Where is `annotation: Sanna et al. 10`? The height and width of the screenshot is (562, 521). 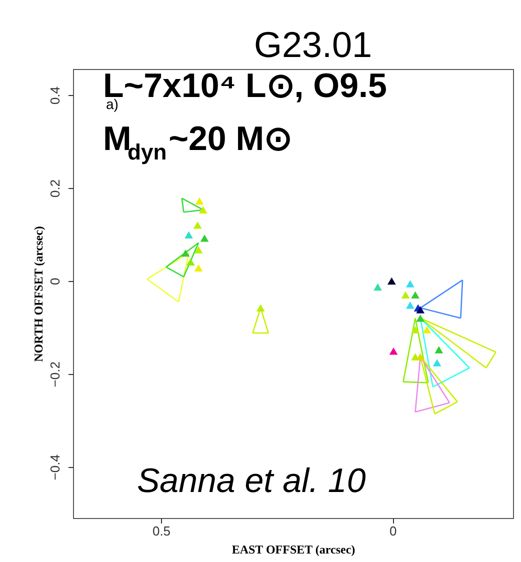 annotation: Sanna et al. 10 is located at coordinates (251, 481).